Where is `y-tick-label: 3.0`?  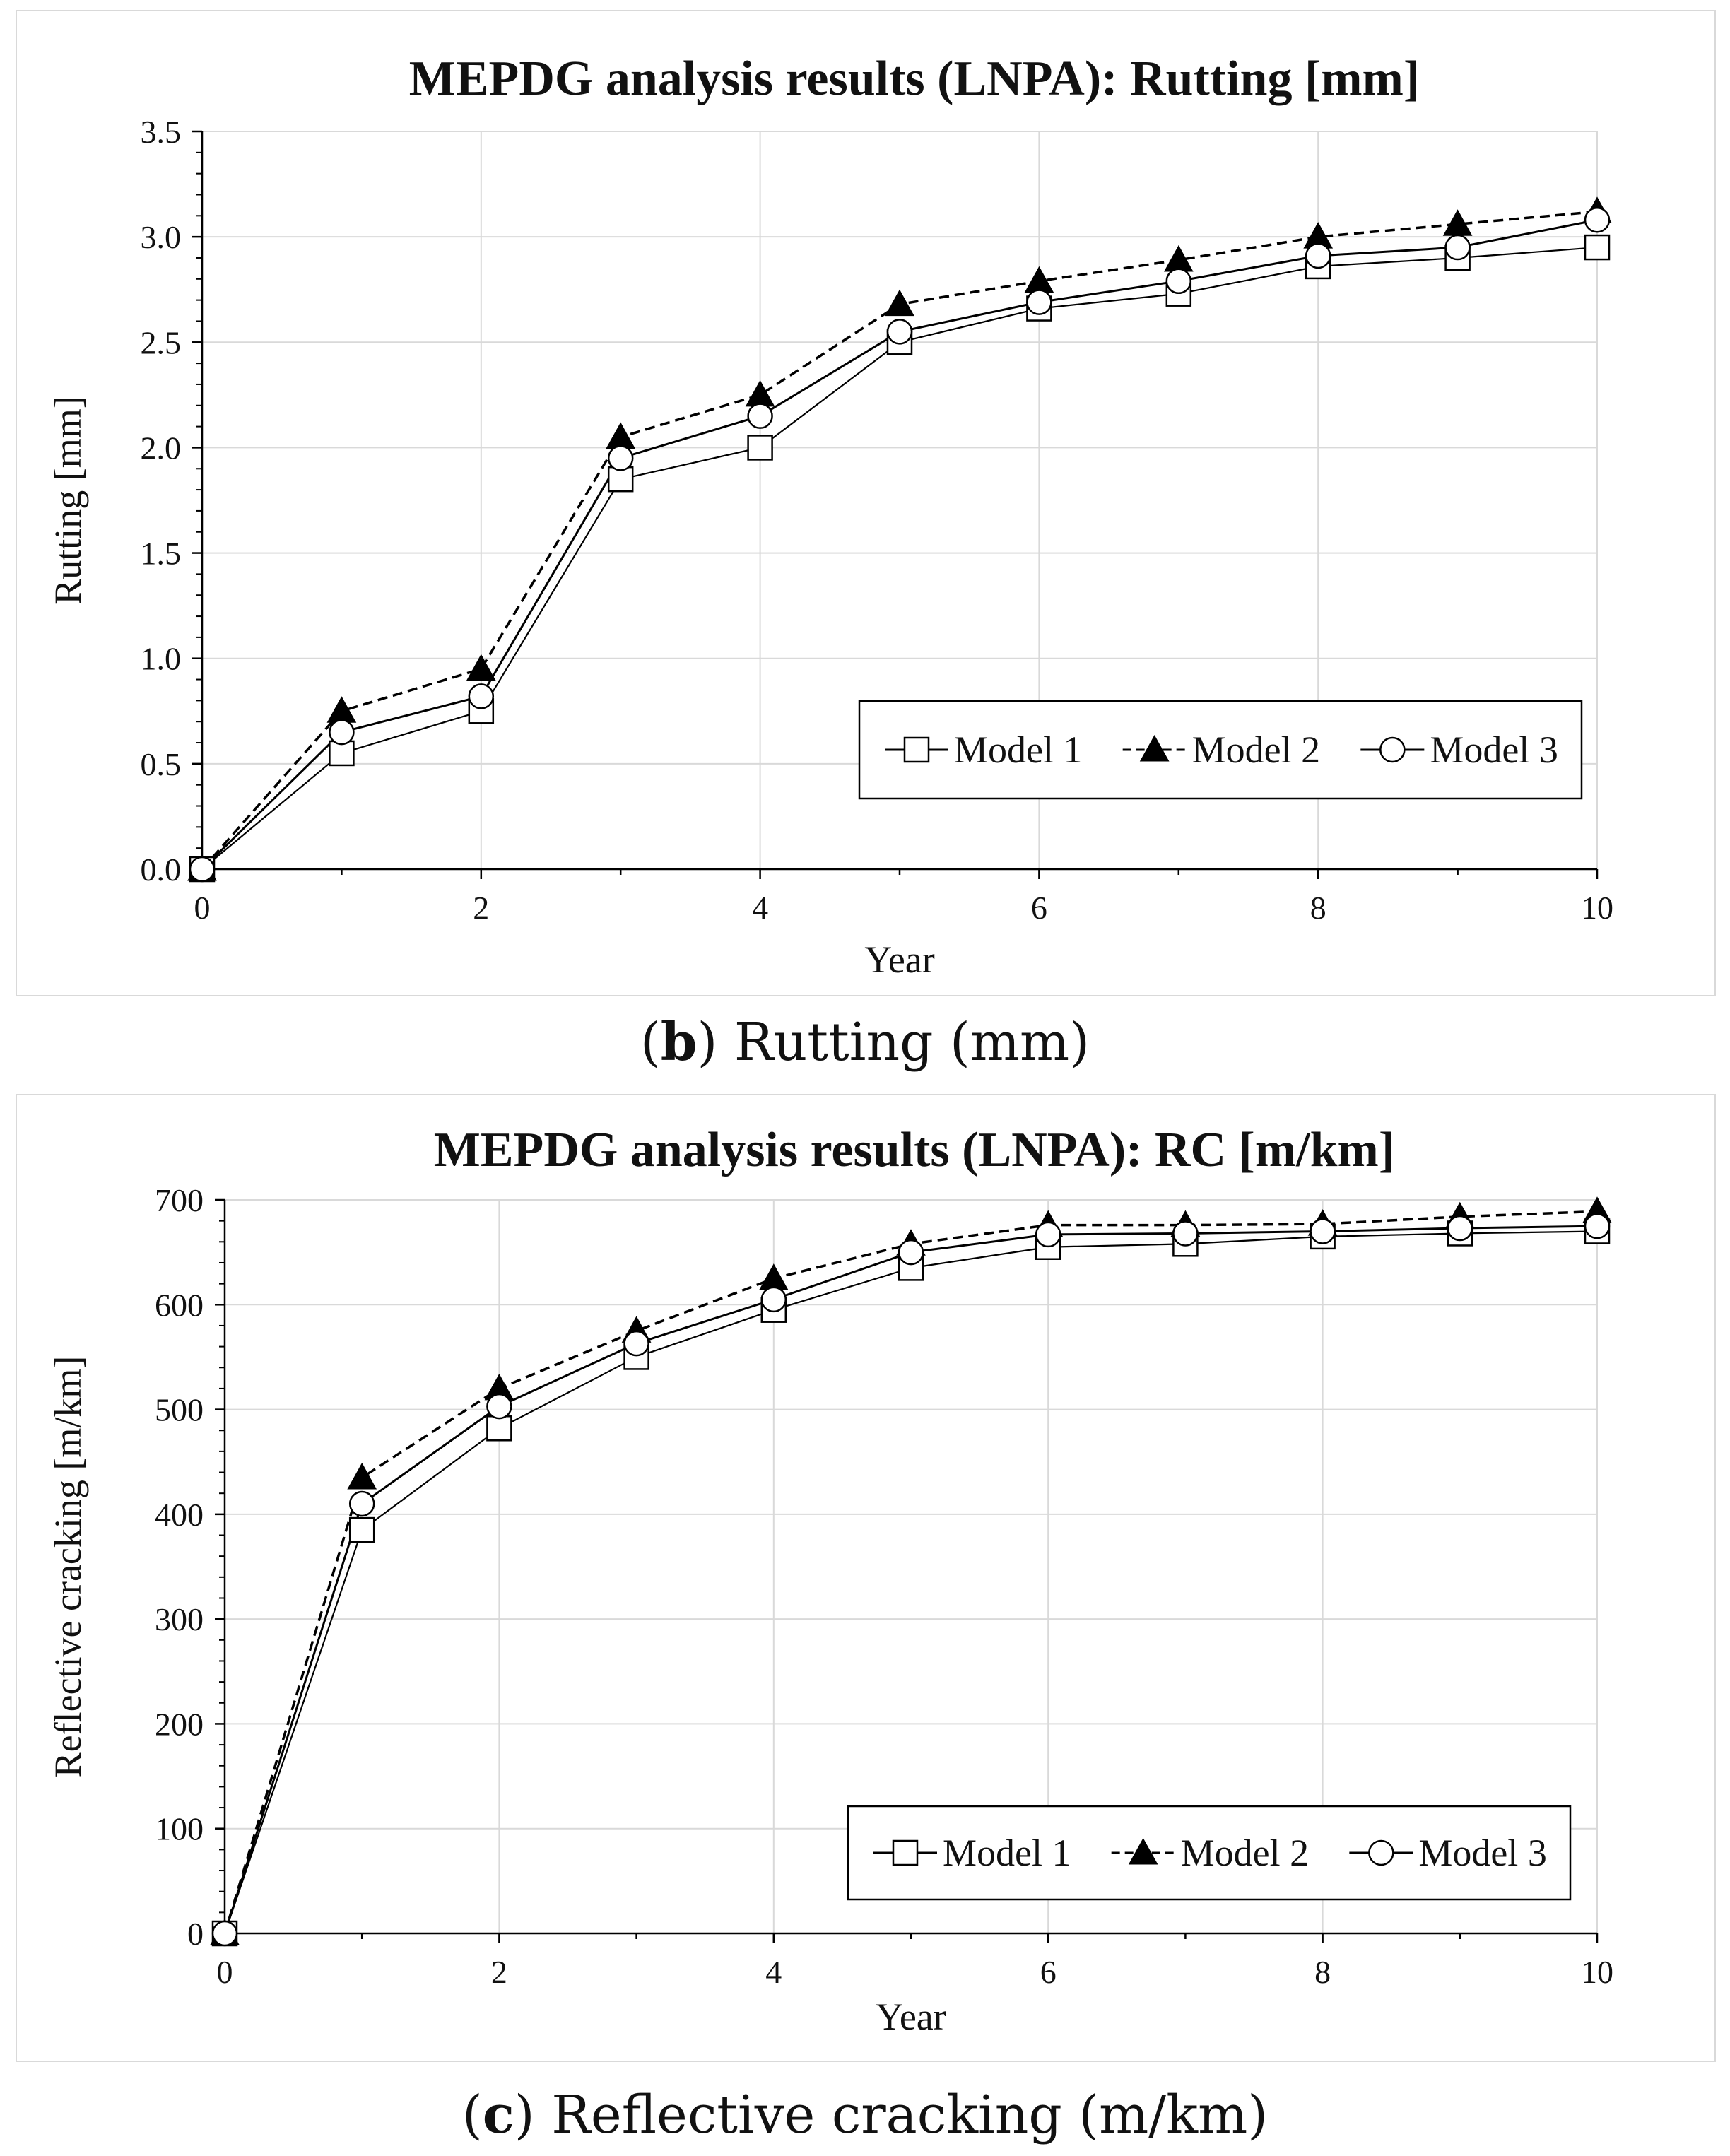
y-tick-label: 3.0 is located at coordinates (161, 237).